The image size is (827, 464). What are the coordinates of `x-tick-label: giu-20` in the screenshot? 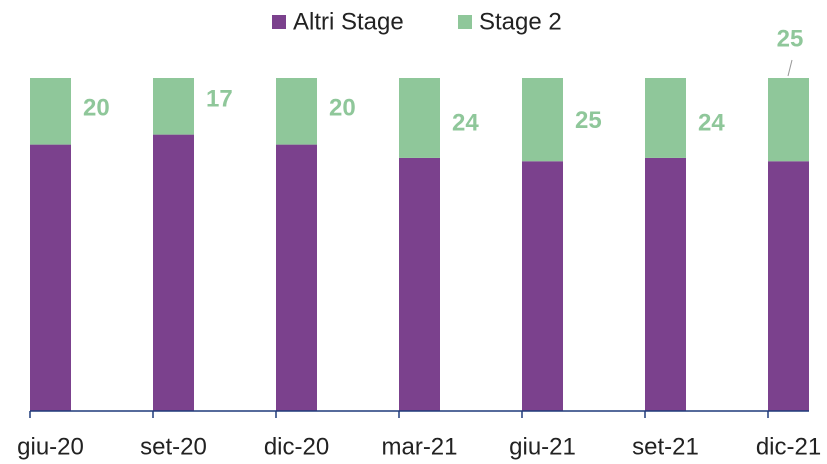 It's located at (50, 446).